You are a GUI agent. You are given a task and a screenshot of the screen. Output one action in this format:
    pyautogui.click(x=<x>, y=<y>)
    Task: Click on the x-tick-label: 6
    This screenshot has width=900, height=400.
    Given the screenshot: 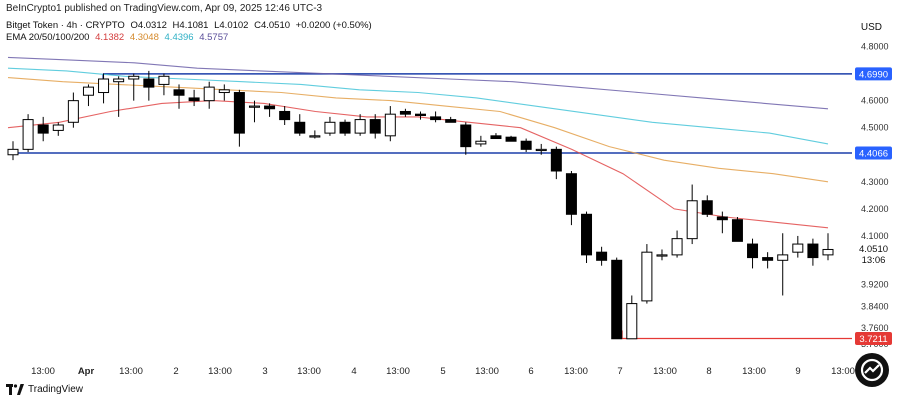 What is the action you would take?
    pyautogui.click(x=530, y=371)
    